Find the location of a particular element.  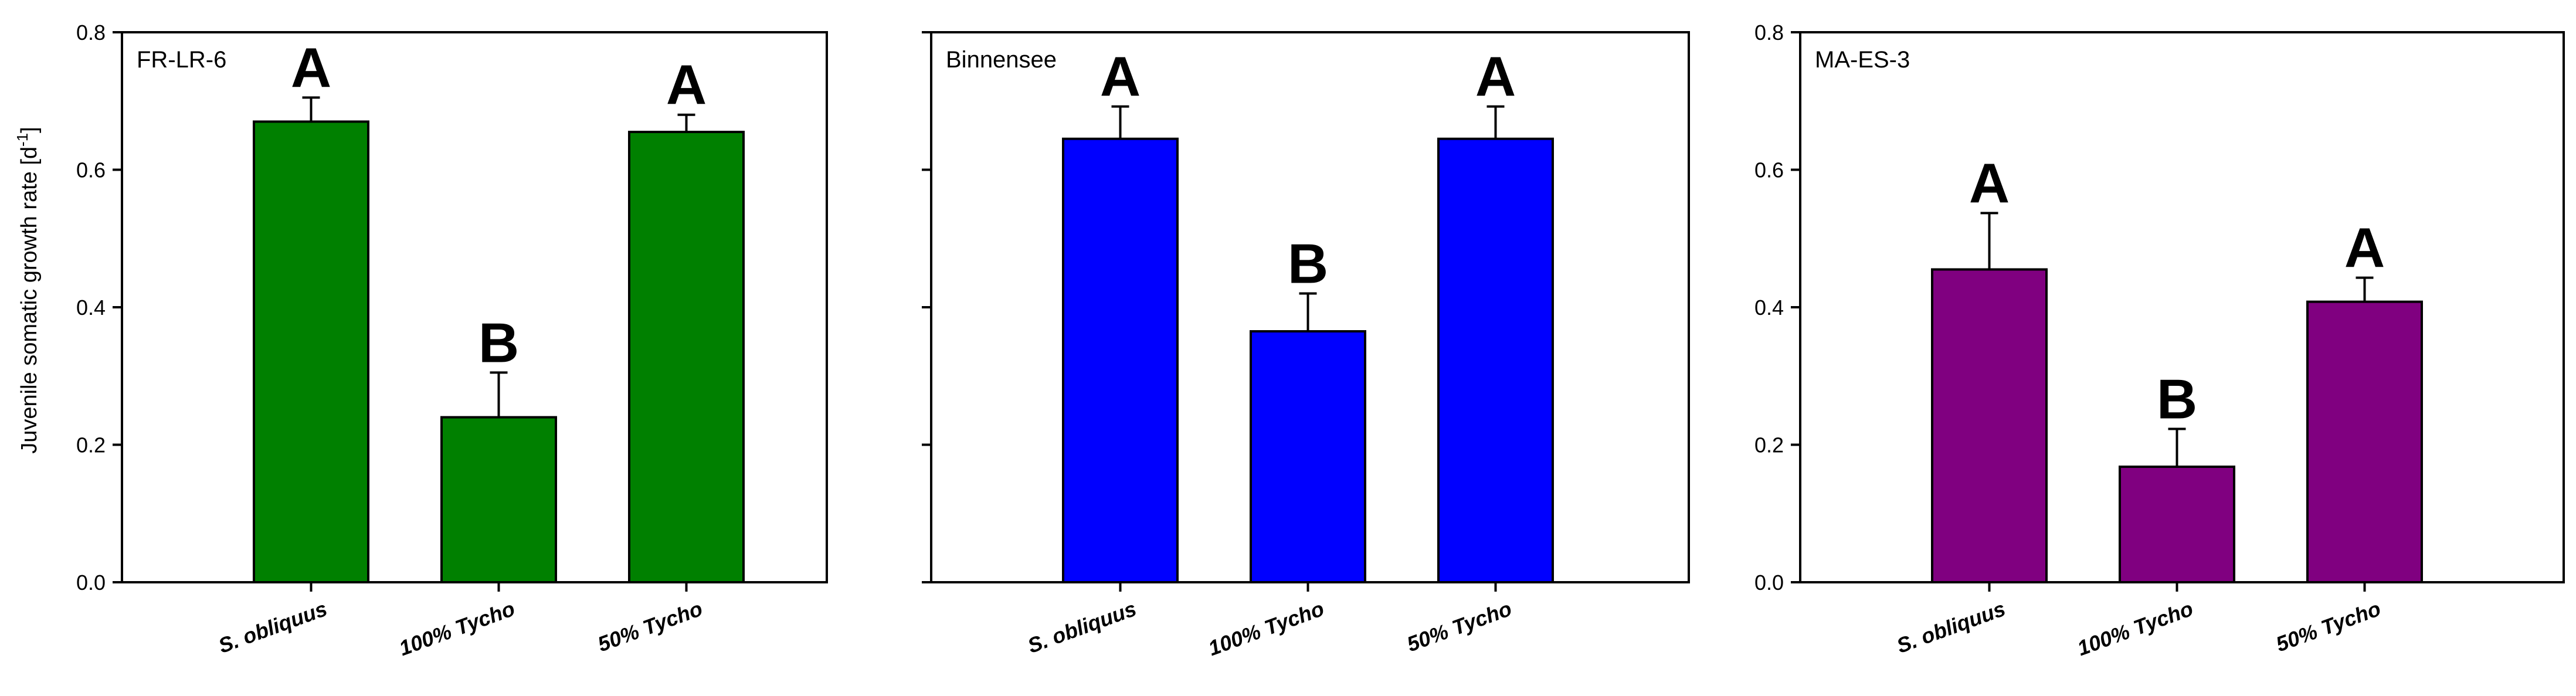

y-axis-label: Juvenile somatic growth rate [d-1] is located at coordinates (27, 290).